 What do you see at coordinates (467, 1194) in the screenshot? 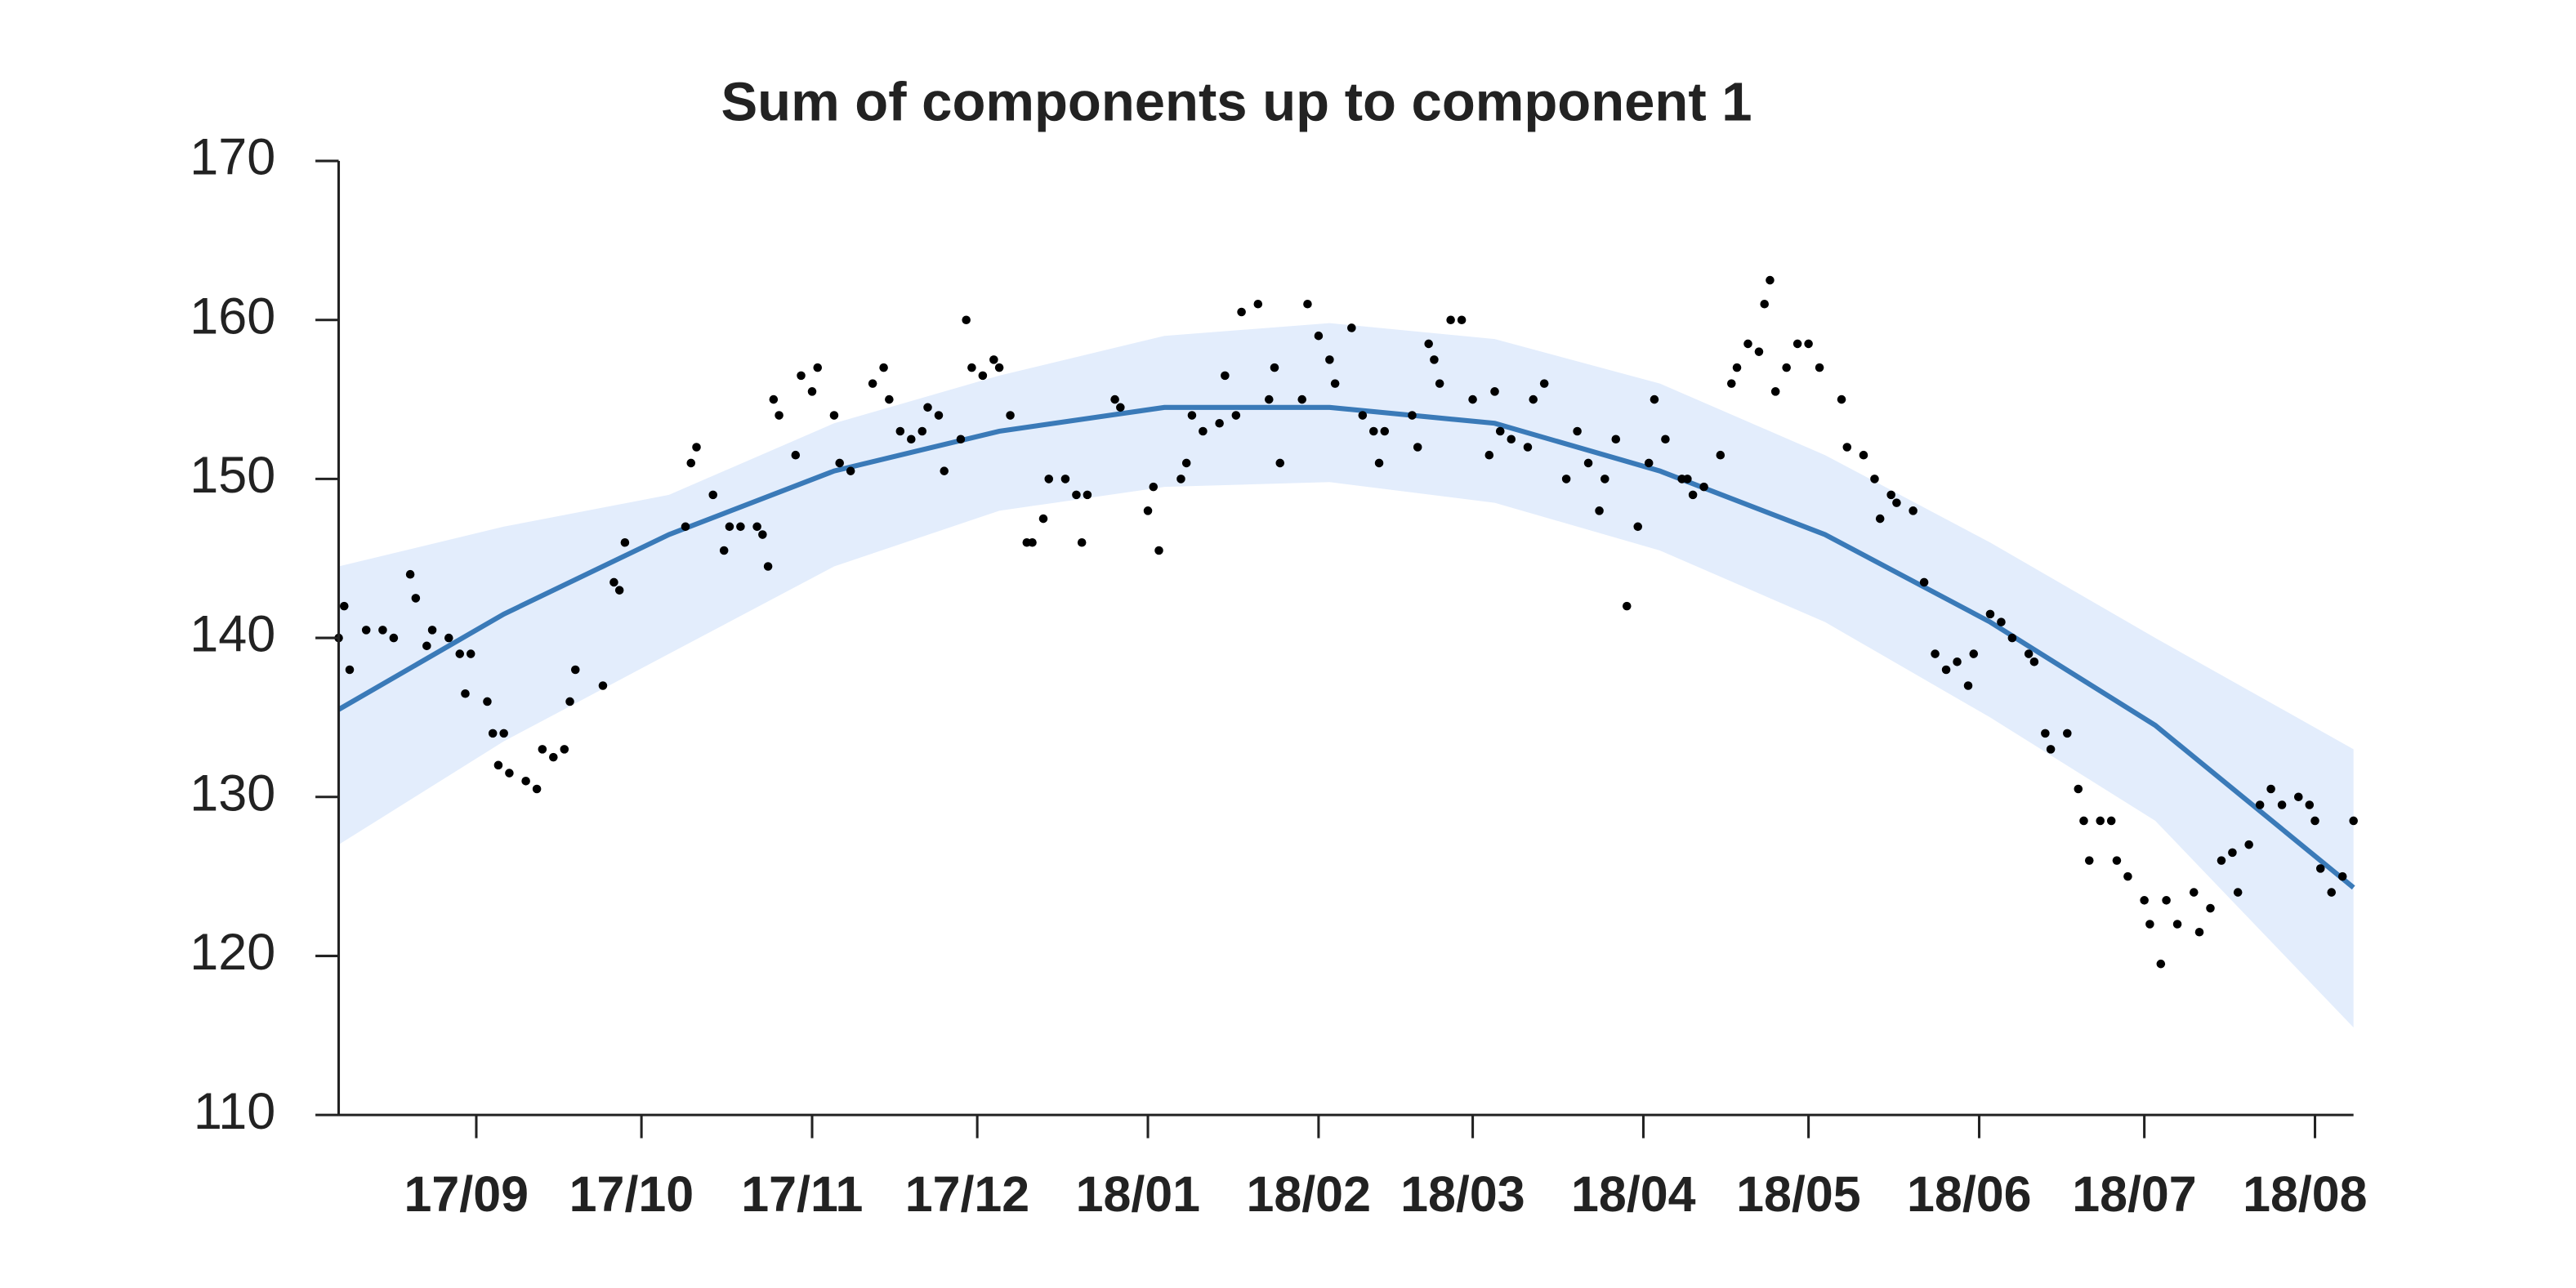
I see `x-tick-label: 17/09` at bounding box center [467, 1194].